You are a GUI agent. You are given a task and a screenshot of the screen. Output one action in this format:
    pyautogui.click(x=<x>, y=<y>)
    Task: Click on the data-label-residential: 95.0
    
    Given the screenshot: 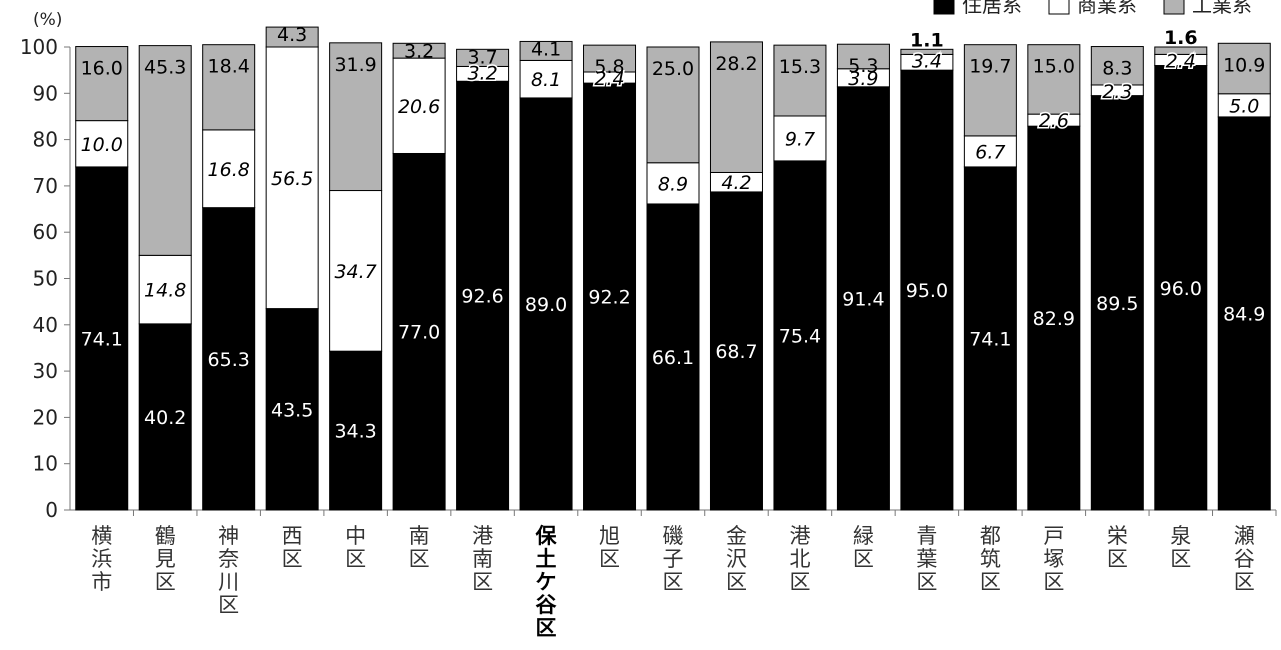 What is the action you would take?
    pyautogui.click(x=927, y=291)
    